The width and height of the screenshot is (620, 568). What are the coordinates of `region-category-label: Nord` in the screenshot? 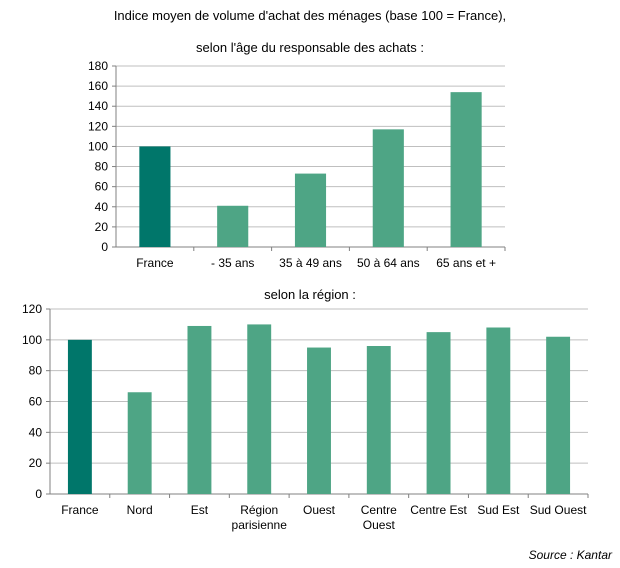 It's located at (140, 510).